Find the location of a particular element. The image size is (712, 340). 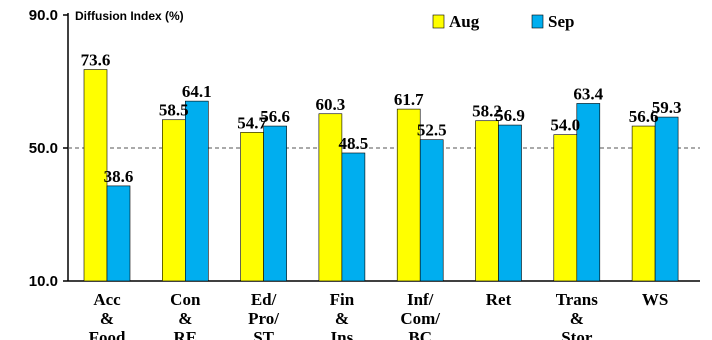

category-label: Pro/ is located at coordinates (263, 318).